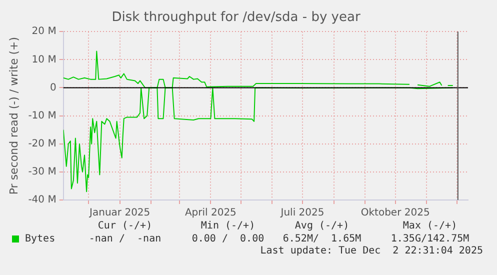  I want to click on x-tick-label: Januar 2025, so click(119, 213).